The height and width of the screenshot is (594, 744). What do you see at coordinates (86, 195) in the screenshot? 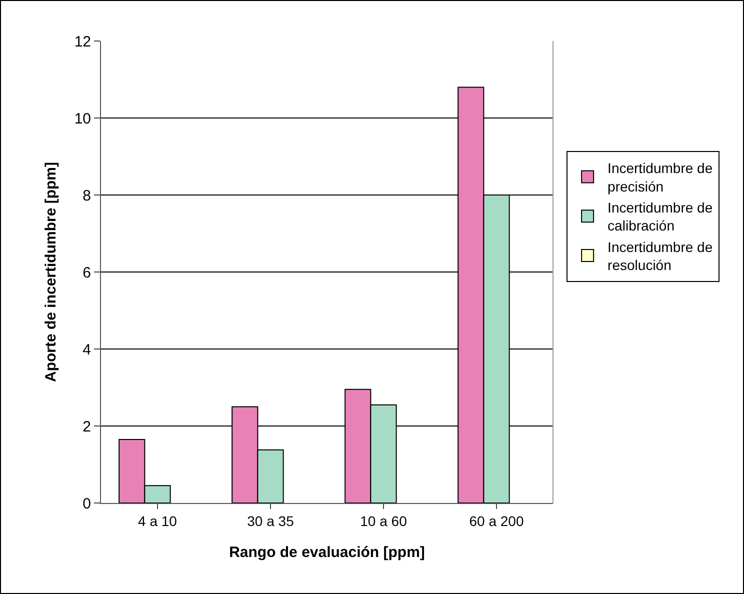
I see `y-tick-label: 8` at bounding box center [86, 195].